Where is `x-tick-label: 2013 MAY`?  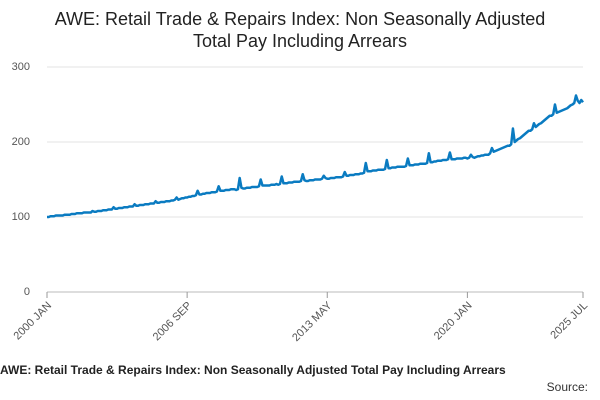
x-tick-label: 2013 MAY is located at coordinates (312, 321).